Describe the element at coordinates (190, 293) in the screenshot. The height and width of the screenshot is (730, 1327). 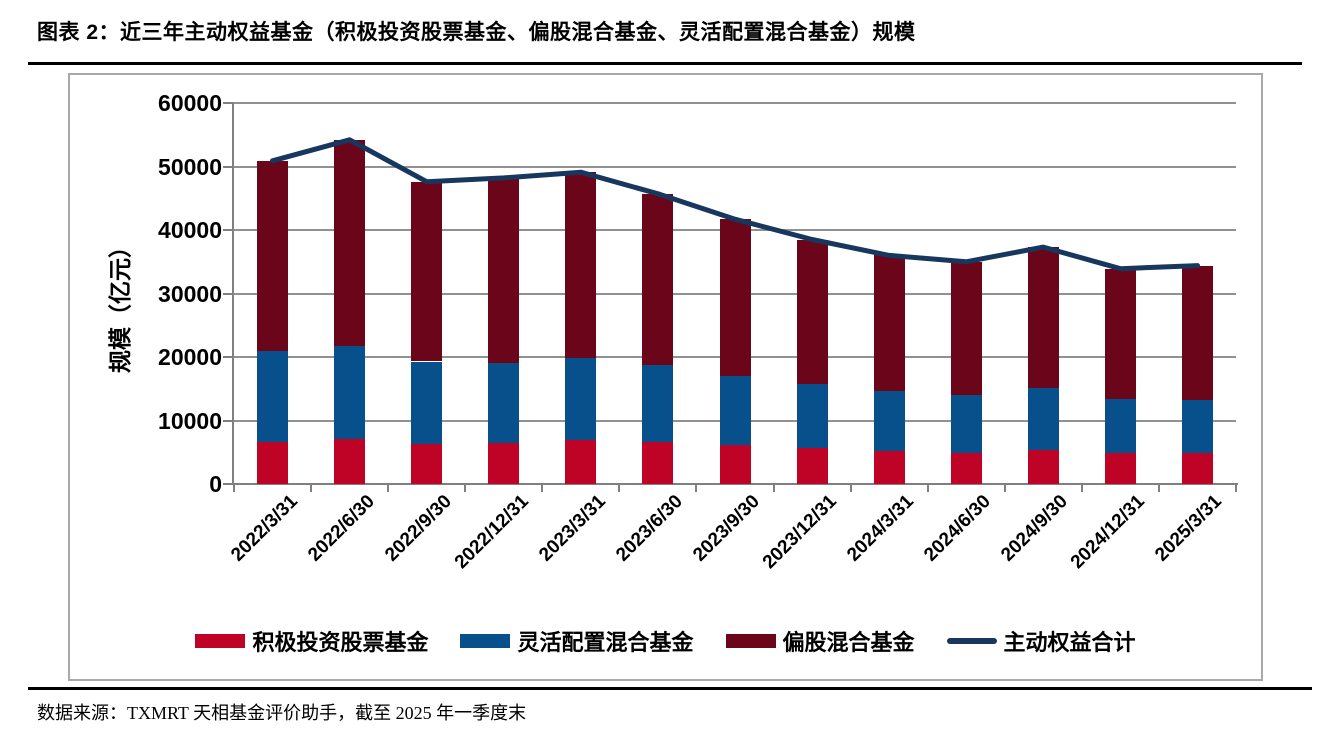
I see `y-tick-label: 30000` at that location.